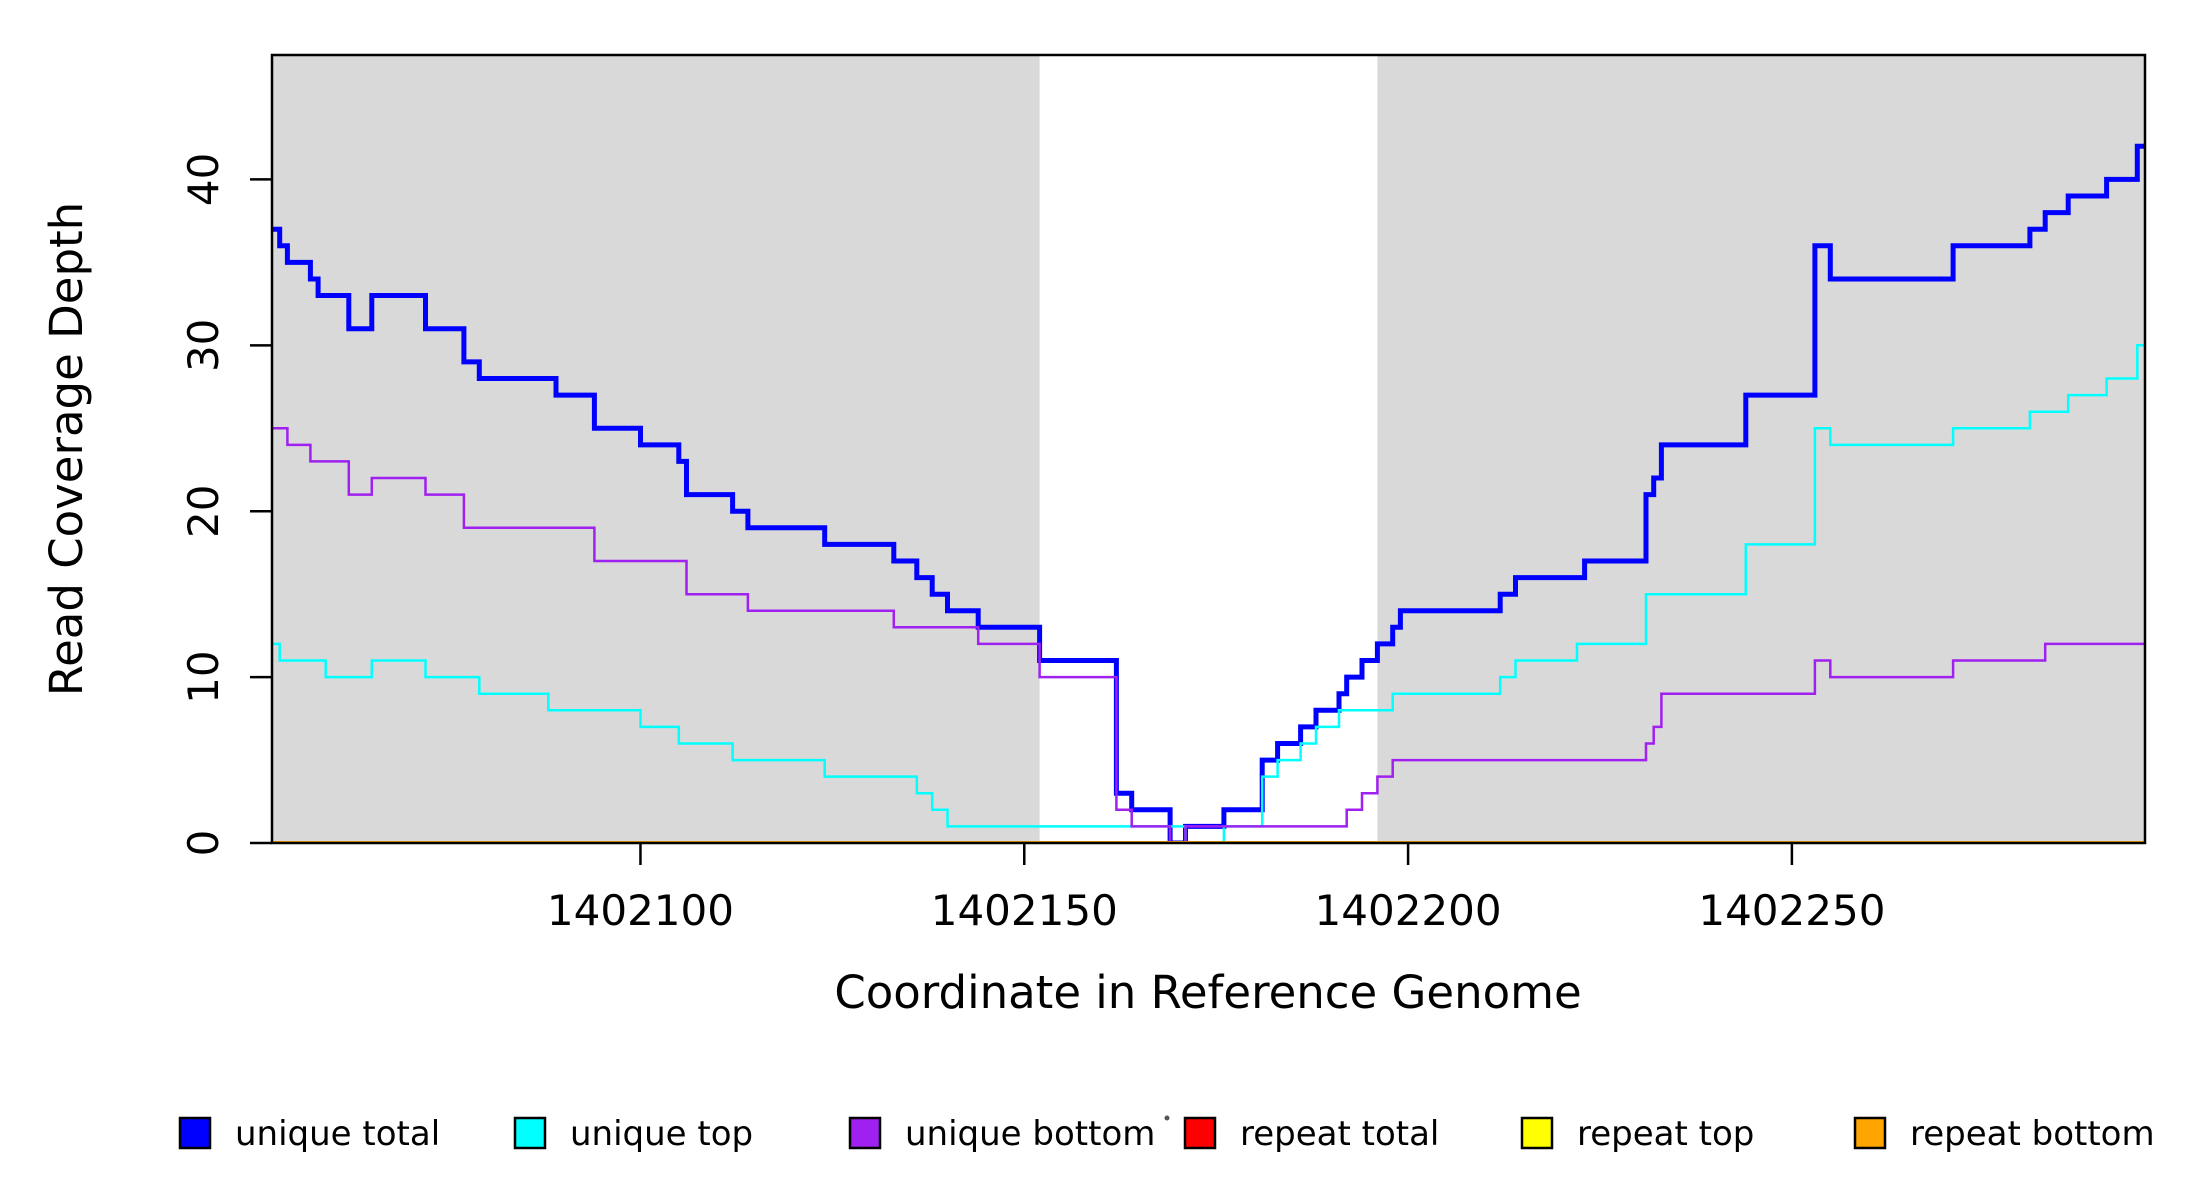  What do you see at coordinates (1537, 1133) in the screenshot?
I see `legend-swatch-repeat-top` at bounding box center [1537, 1133].